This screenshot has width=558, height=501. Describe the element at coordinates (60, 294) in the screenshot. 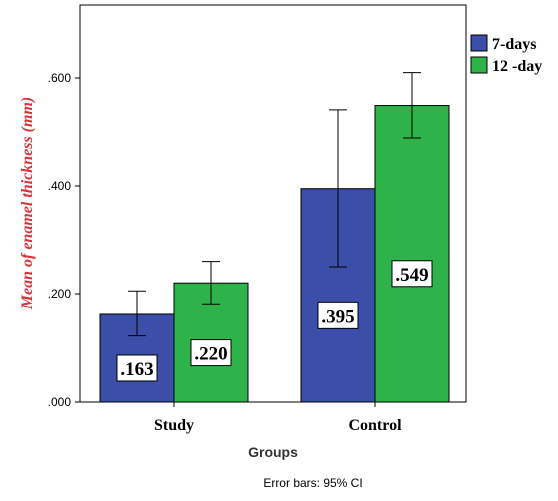

I see `y-tick-label: .200` at that location.